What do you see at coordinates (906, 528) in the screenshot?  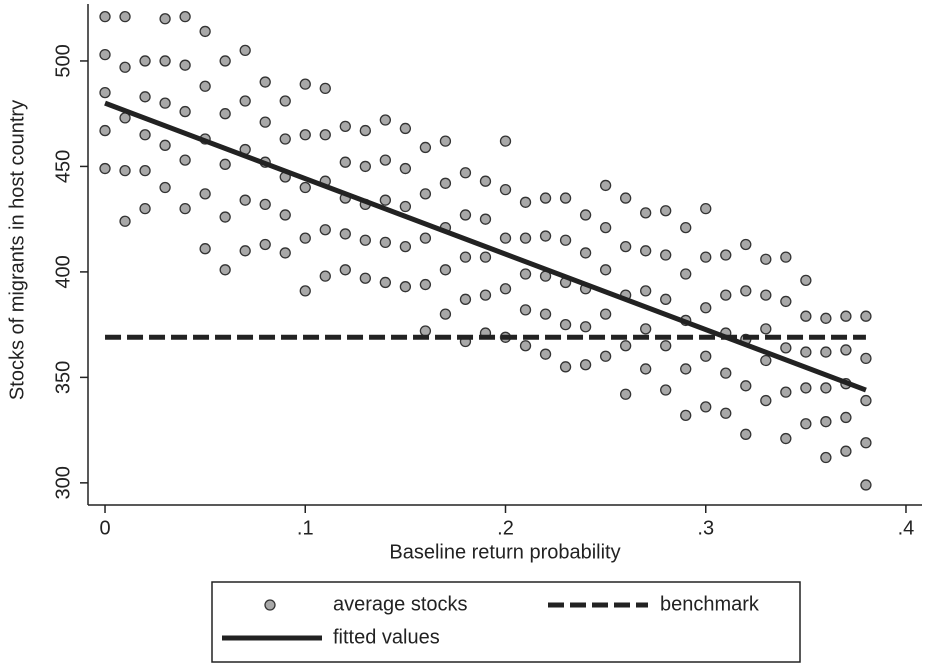 I see `x-tick-label: .4` at bounding box center [906, 528].